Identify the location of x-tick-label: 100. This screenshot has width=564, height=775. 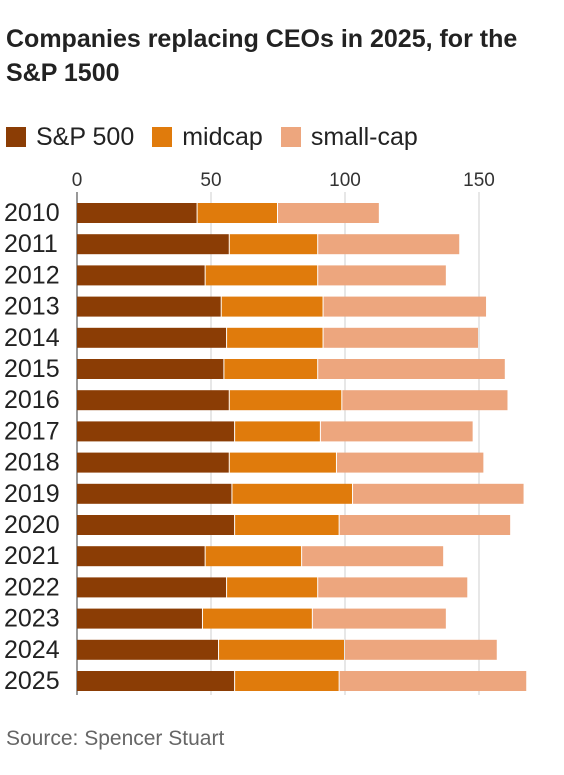
(345, 180).